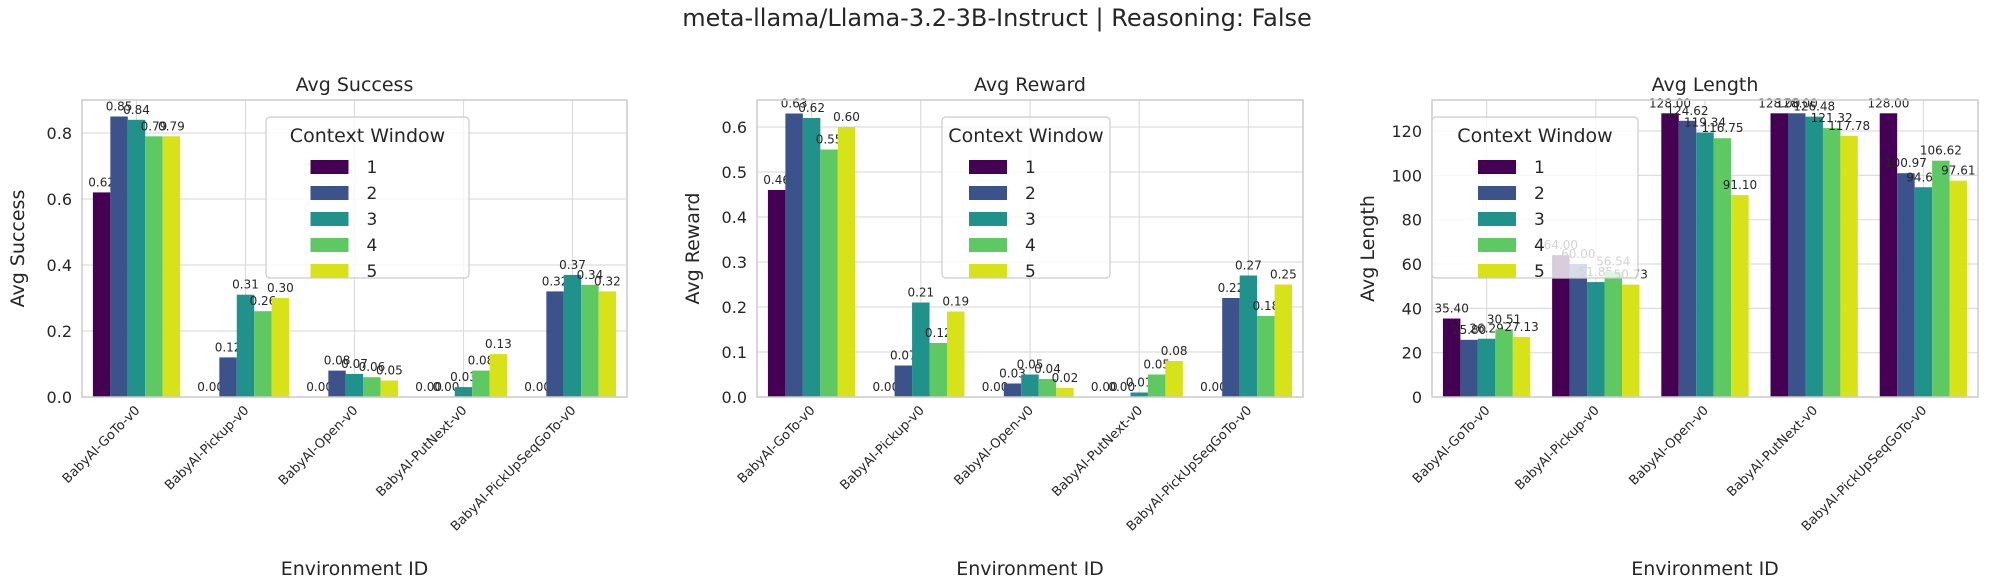 The height and width of the screenshot is (584, 1994). I want to click on data-label: 0.08, so click(481, 361).